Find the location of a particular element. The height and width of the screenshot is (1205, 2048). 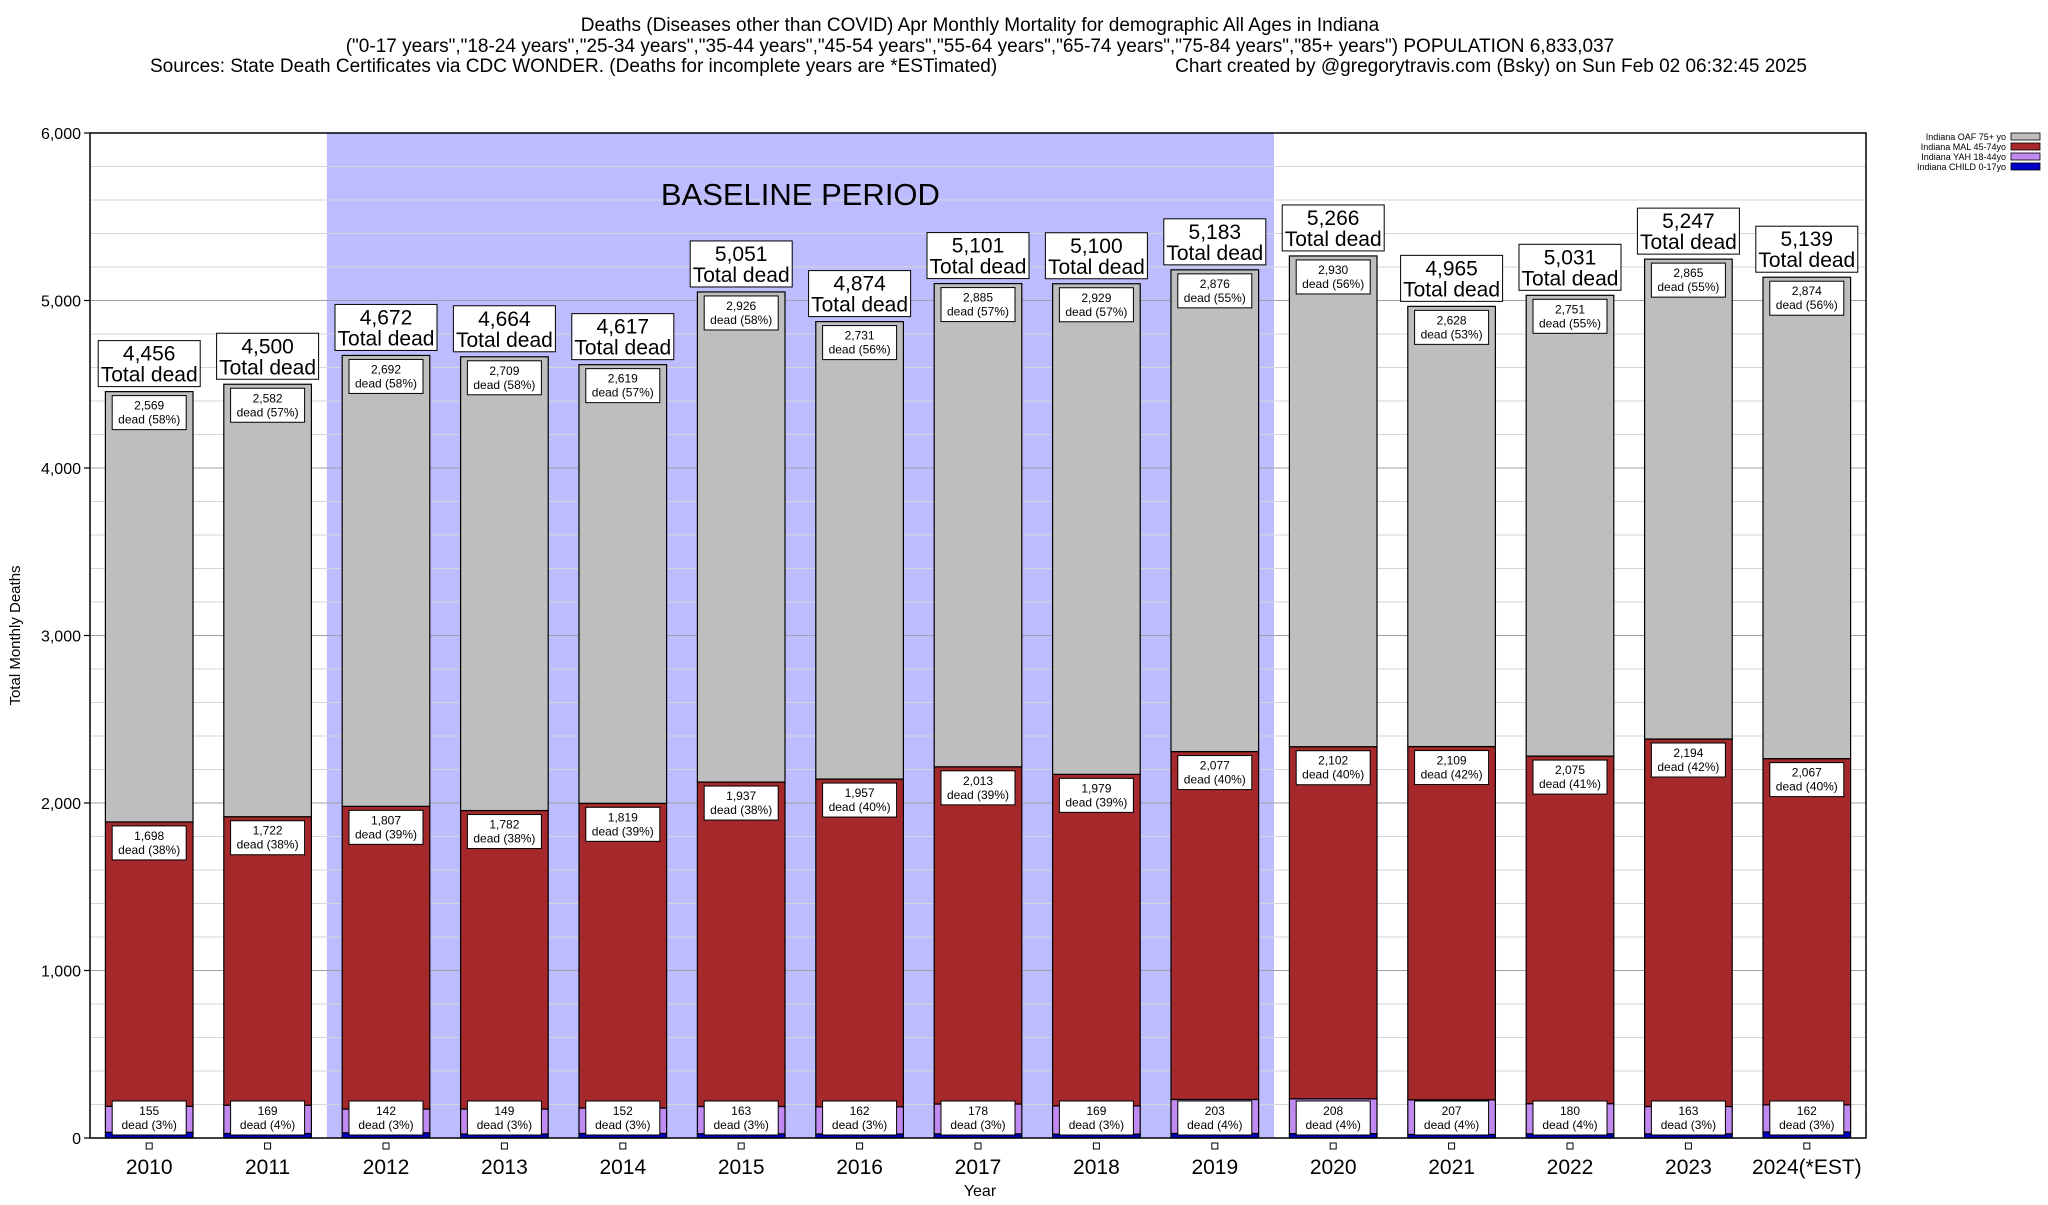

data-label-value: 2,874 is located at coordinates (1807, 291).